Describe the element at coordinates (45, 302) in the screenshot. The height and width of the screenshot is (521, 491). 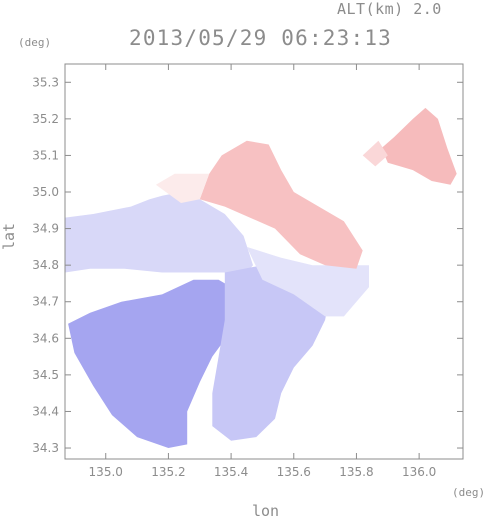
I see `y-tick-label: 34.7` at that location.